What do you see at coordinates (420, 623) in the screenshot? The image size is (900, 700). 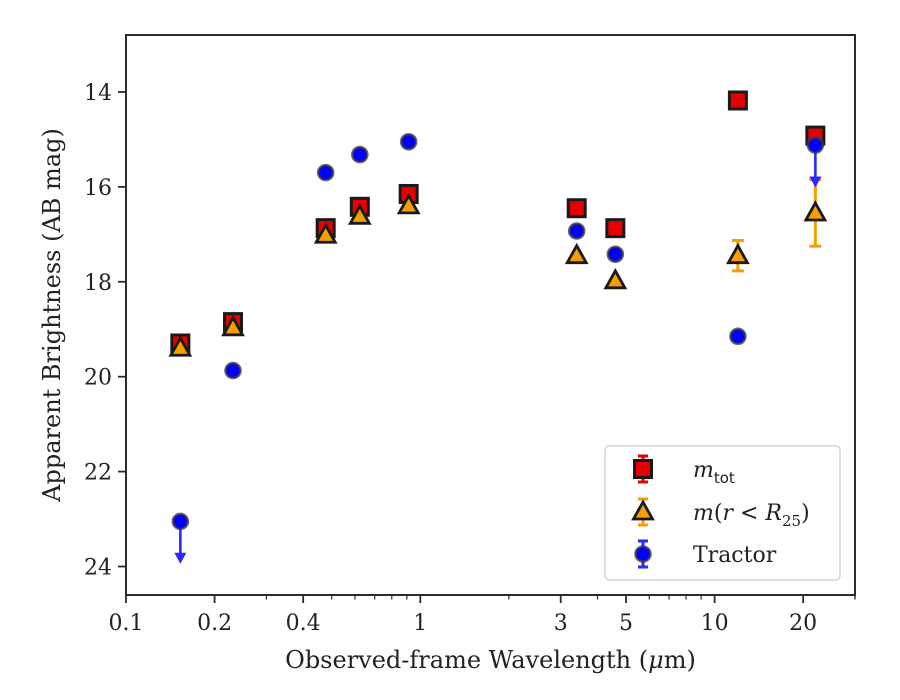 I see `x-tick-label: 1` at bounding box center [420, 623].